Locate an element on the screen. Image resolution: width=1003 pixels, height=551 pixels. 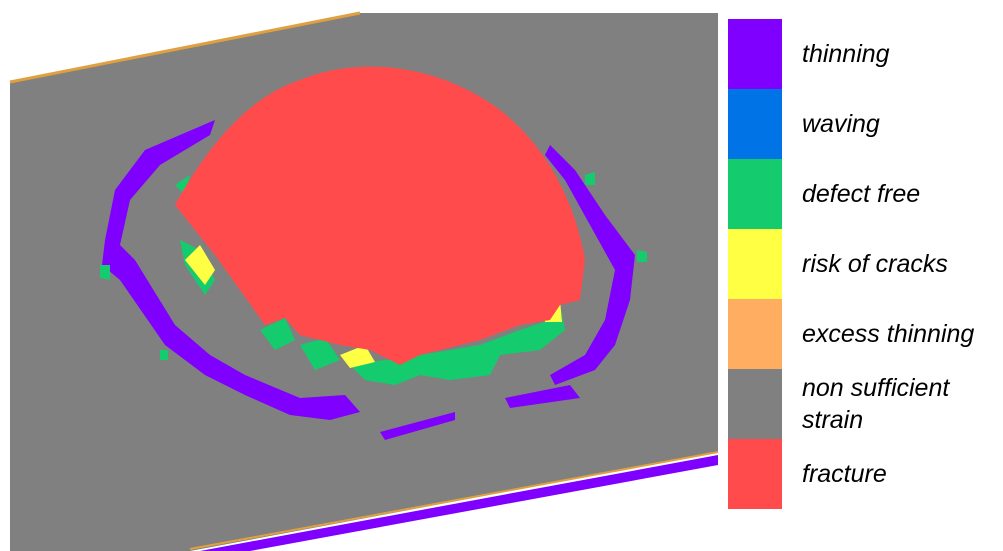
plate-top-edge is located at coordinates (185, 47).